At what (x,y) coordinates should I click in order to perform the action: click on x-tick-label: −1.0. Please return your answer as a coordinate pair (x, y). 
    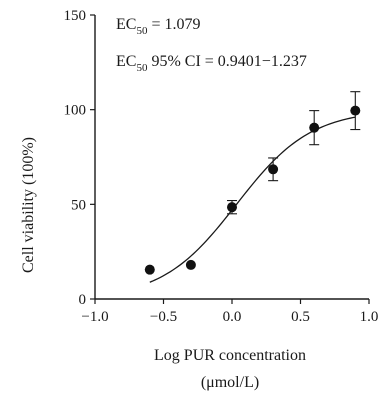
    Looking at the image, I should click on (94, 317).